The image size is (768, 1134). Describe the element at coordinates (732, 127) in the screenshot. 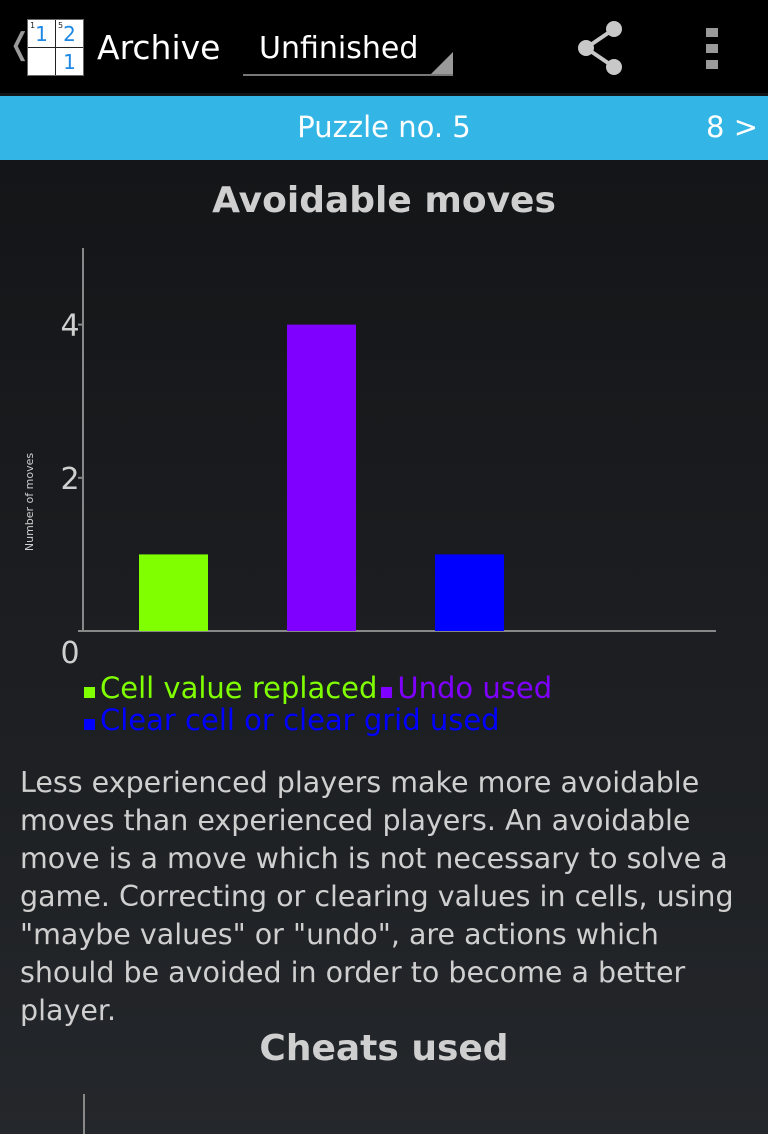

I see `next-puzzle-button: 8 >` at that location.